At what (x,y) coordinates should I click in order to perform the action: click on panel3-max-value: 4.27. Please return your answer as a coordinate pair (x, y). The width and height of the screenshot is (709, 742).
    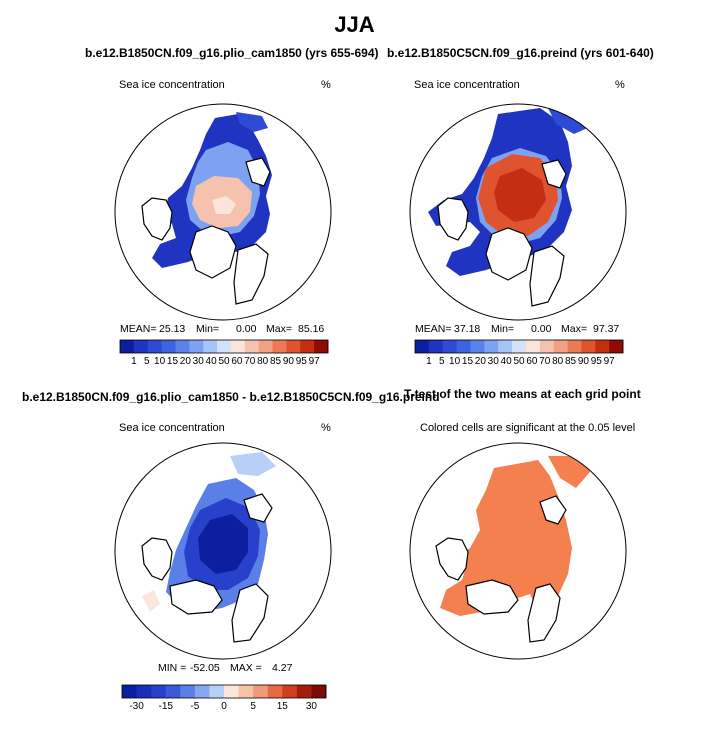
    Looking at the image, I should click on (282, 668).